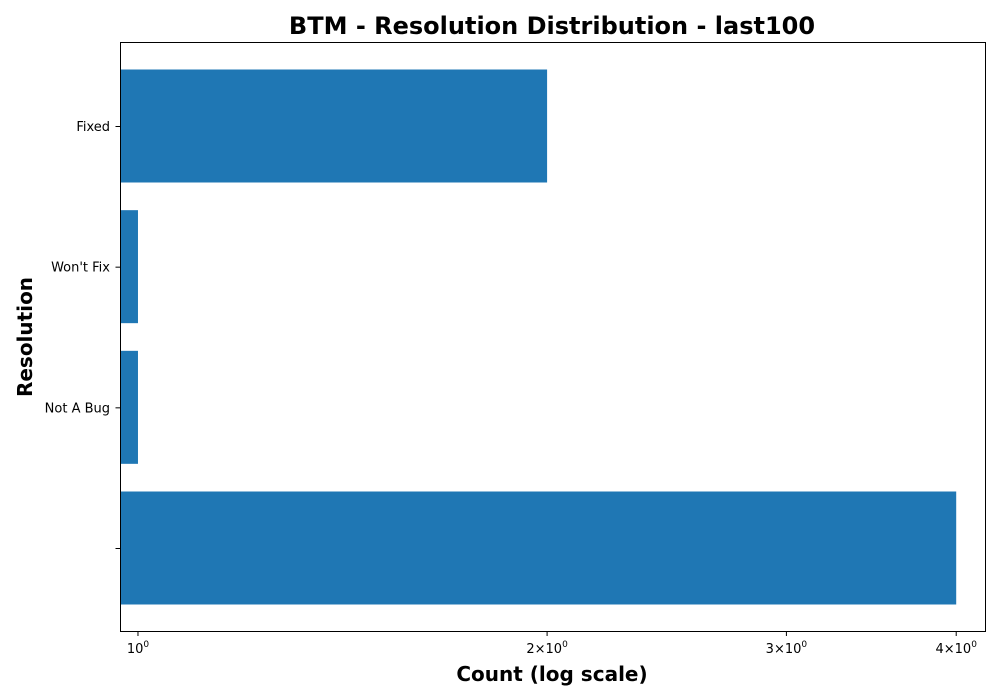 The width and height of the screenshot is (1000, 700). What do you see at coordinates (334, 126) in the screenshot?
I see `bar-fixed` at bounding box center [334, 126].